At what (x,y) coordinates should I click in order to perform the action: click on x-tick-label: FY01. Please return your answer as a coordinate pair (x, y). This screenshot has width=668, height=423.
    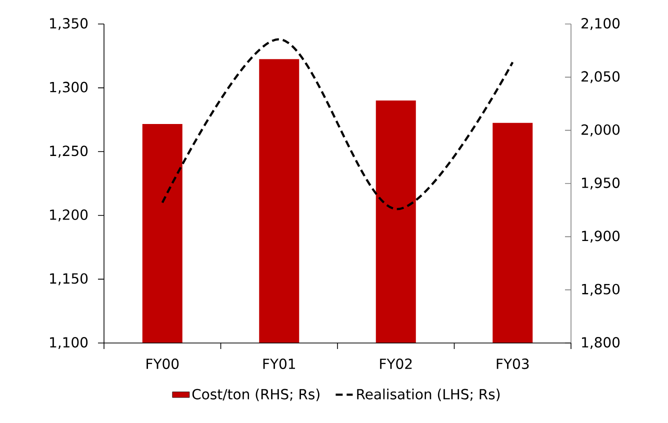
    Looking at the image, I should click on (279, 364).